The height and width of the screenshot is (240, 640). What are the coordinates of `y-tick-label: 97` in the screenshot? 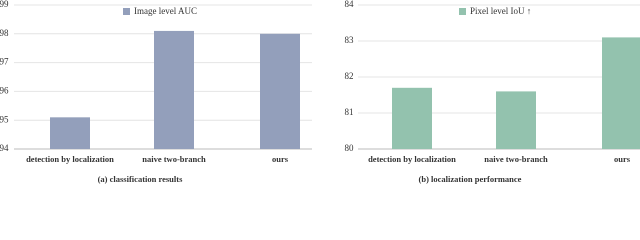 It's located at (4, 62).